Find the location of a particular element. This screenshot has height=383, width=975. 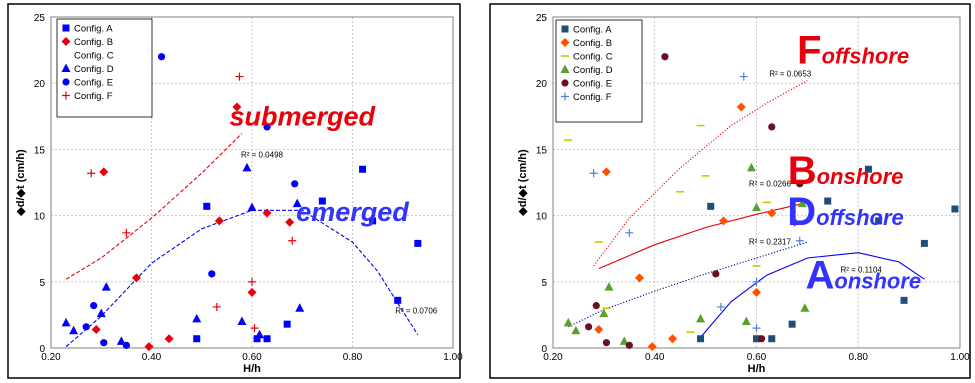

r-squared-label: R² = 0.0498 is located at coordinates (262, 154).